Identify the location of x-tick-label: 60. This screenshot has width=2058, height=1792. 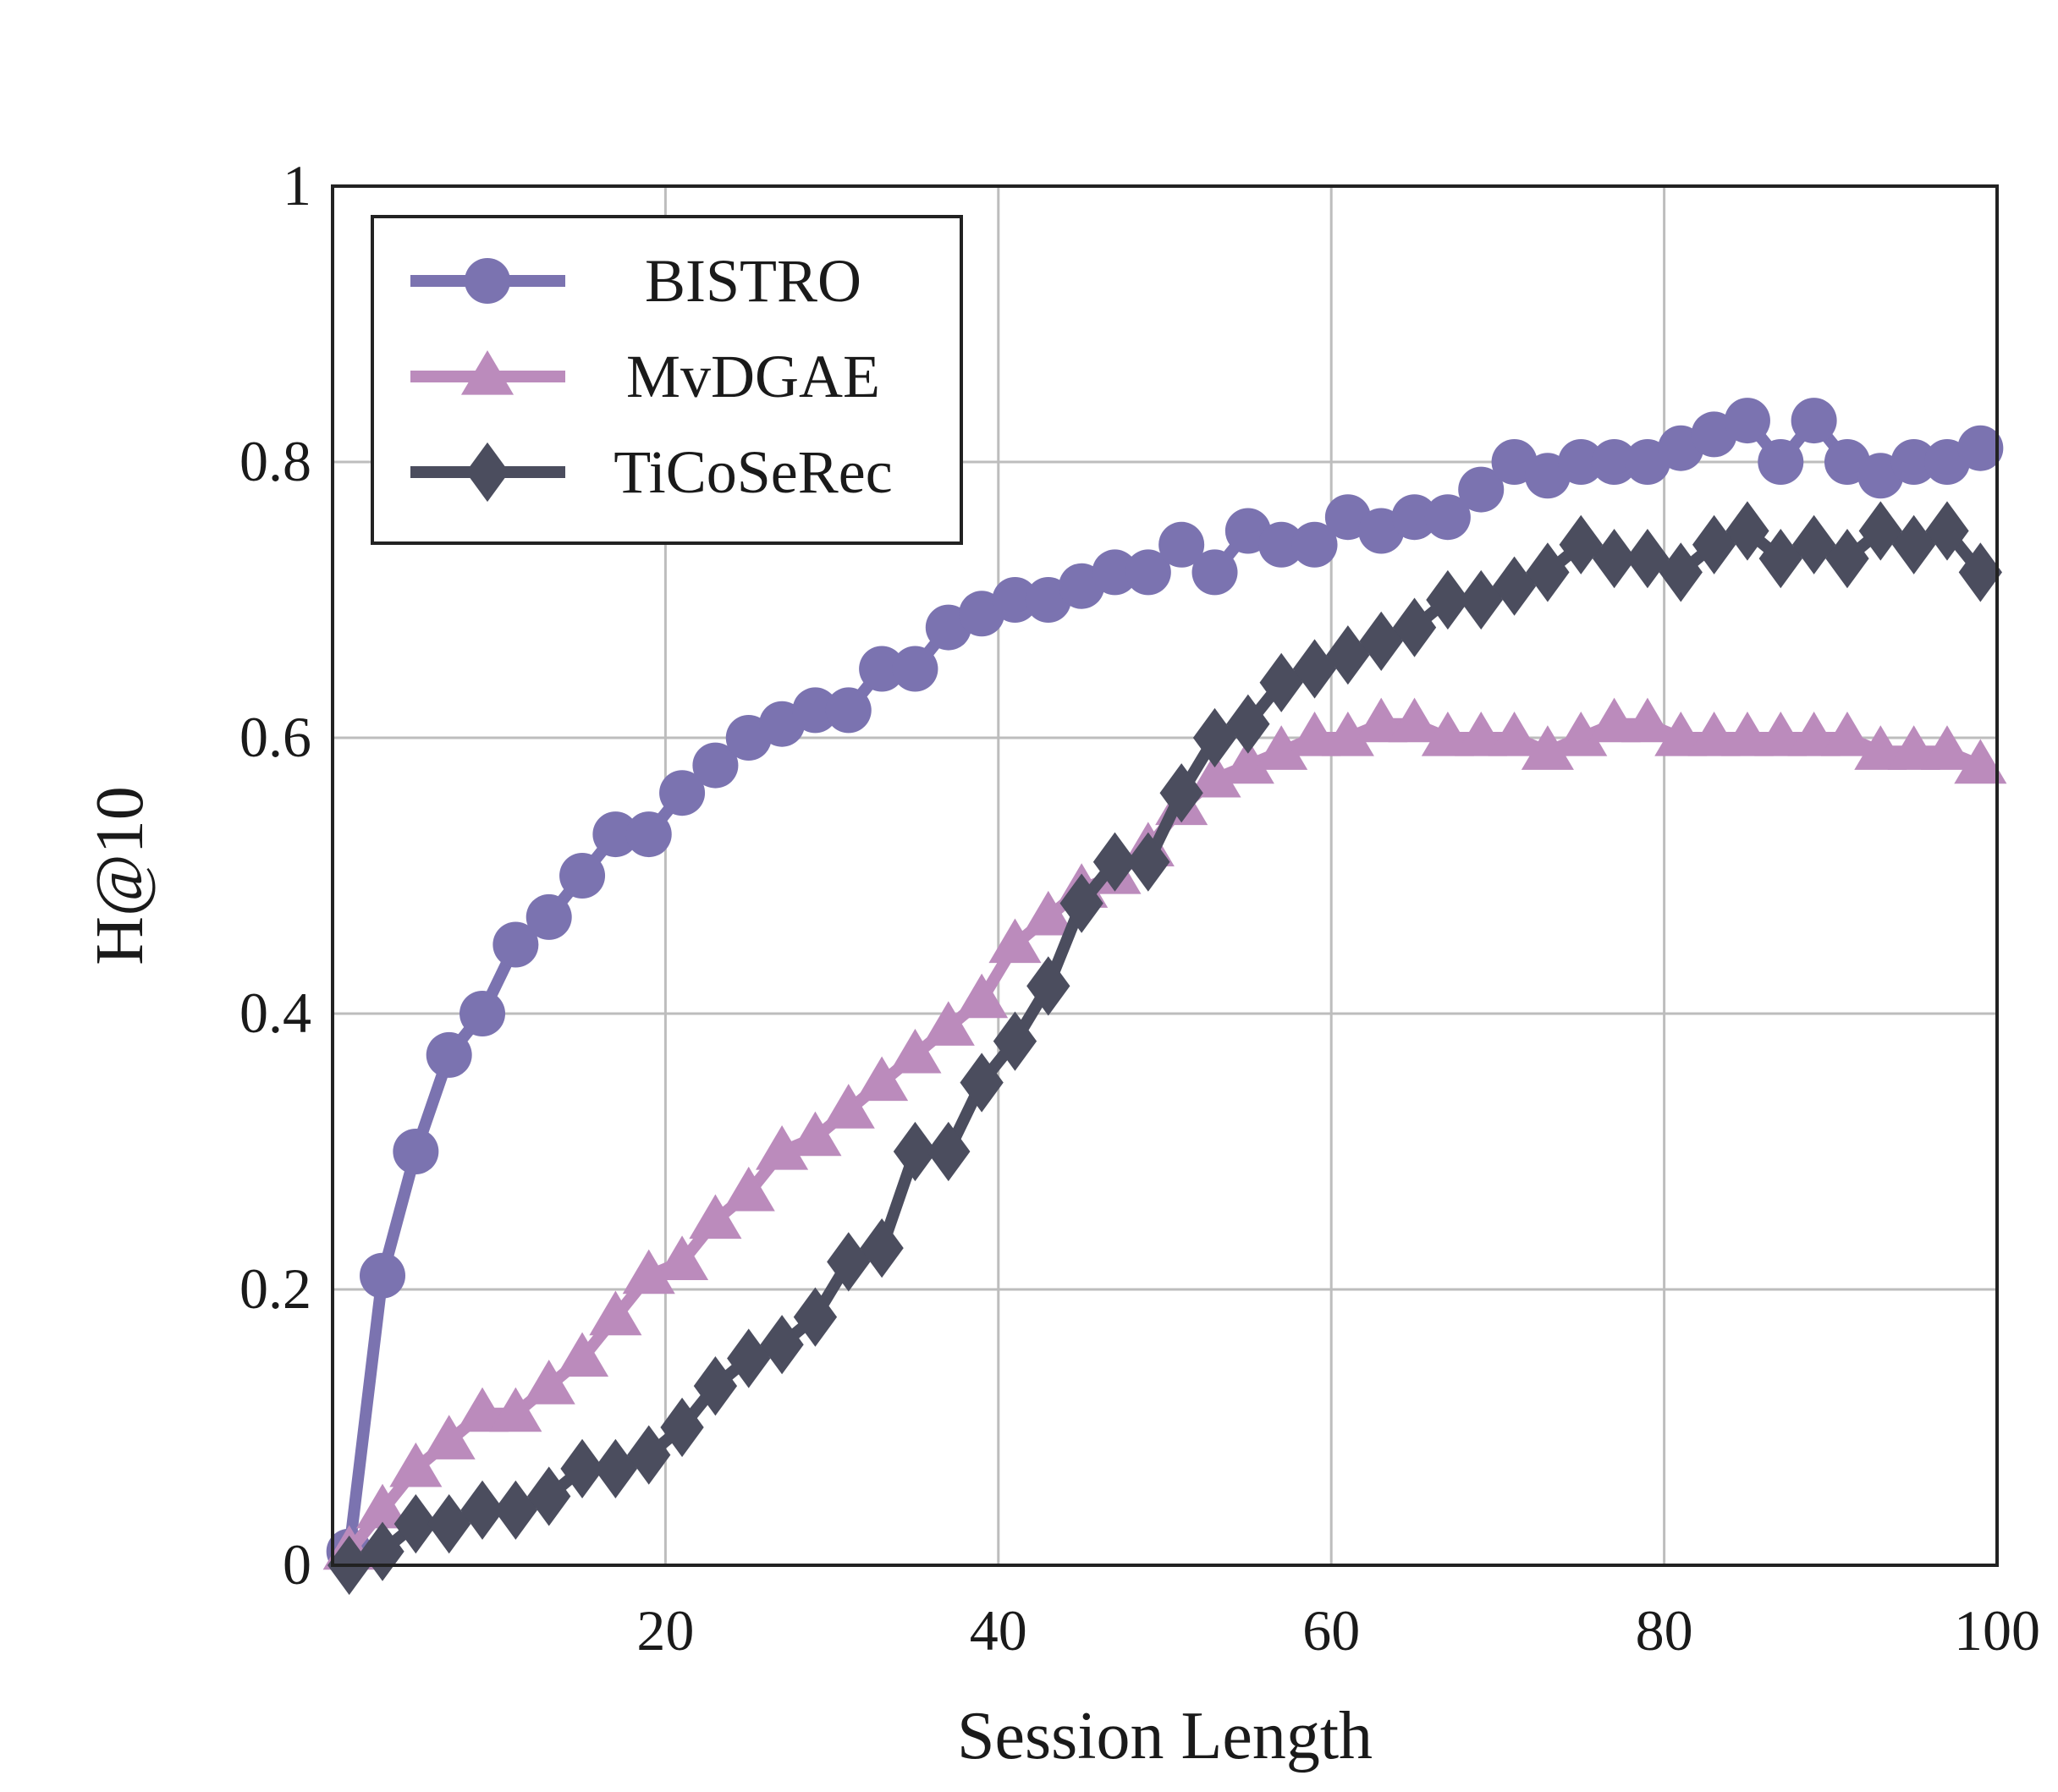
(1331, 1630).